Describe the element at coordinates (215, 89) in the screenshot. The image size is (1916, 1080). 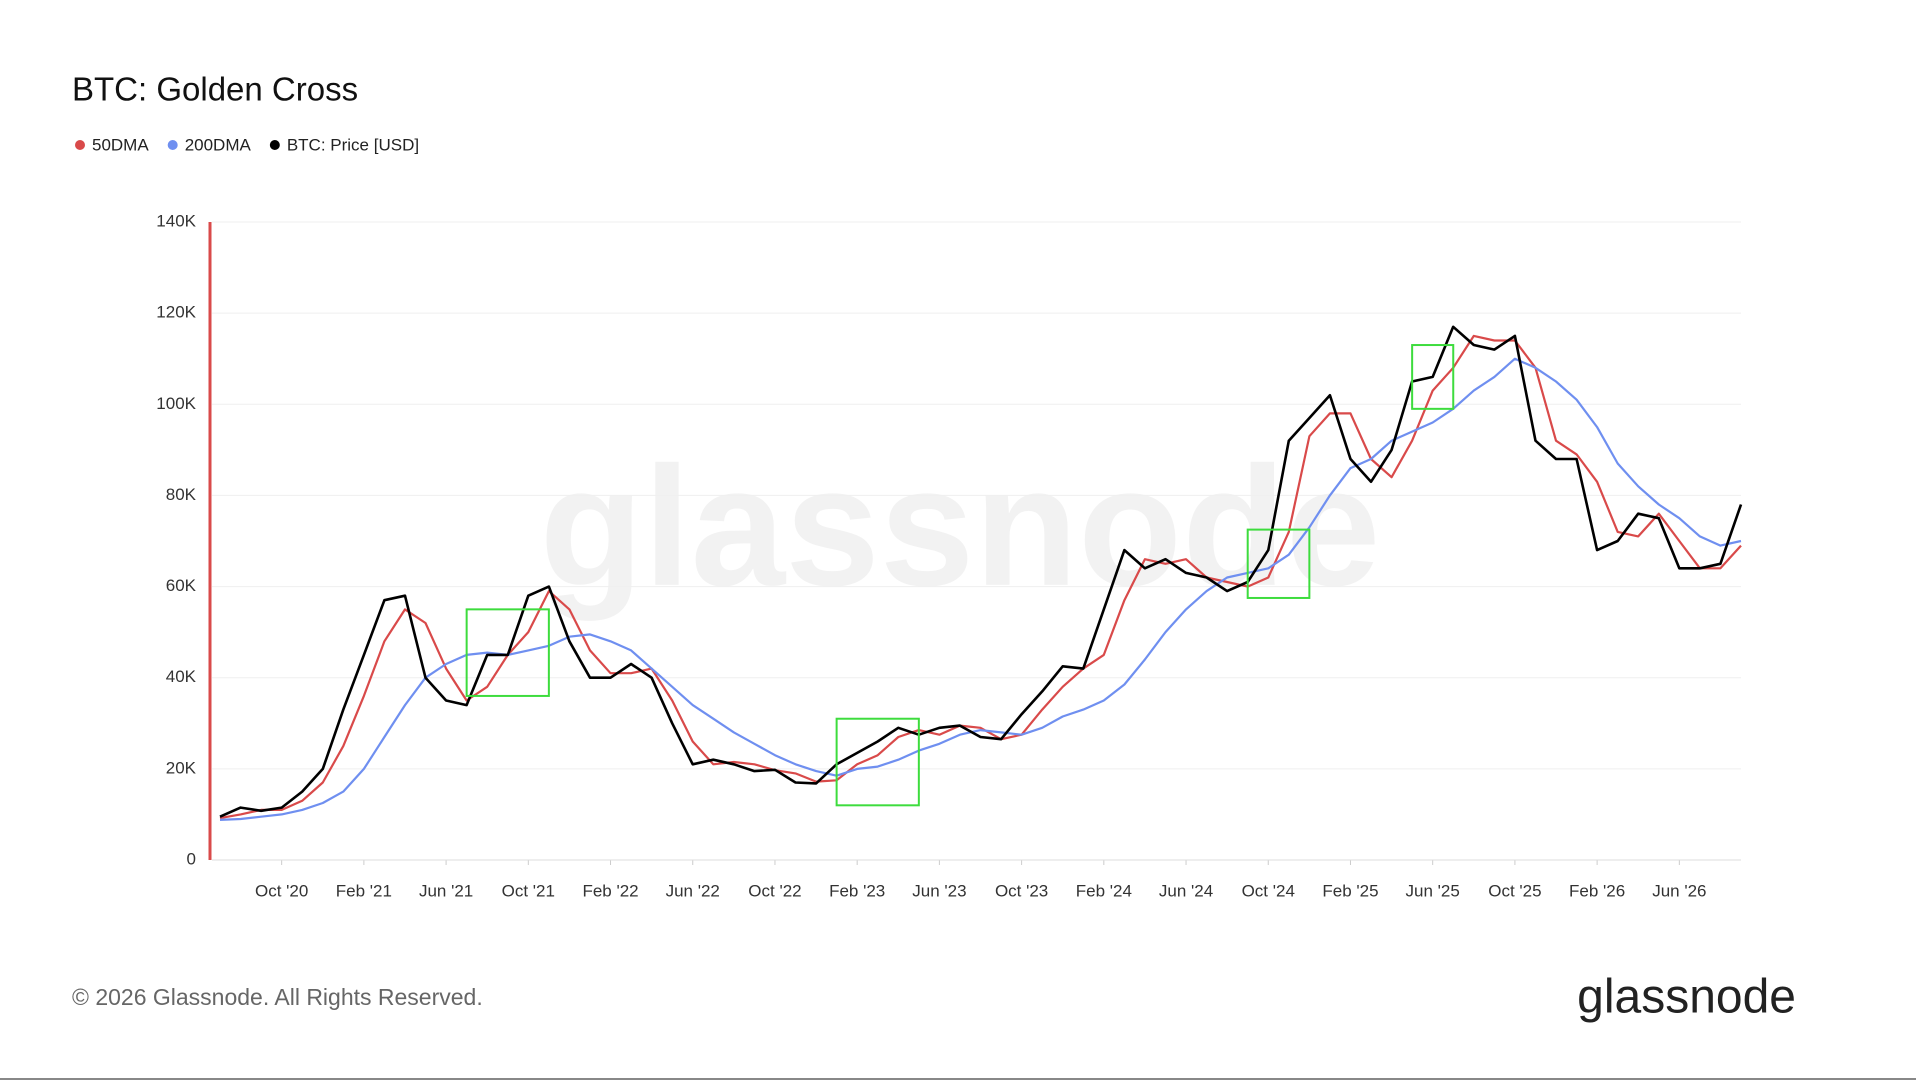
I see `chart-title: BTC: Golden Cross` at that location.